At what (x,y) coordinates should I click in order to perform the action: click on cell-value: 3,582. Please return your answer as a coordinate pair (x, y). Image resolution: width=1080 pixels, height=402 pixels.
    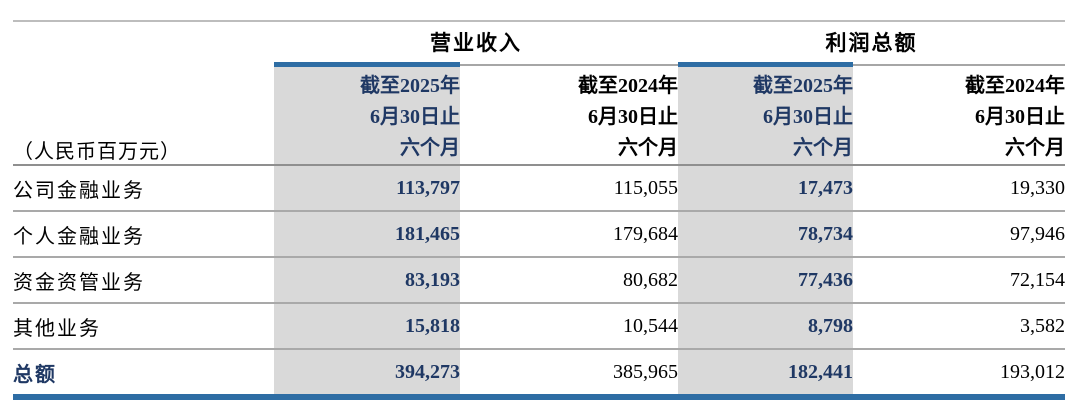
    Looking at the image, I should click on (959, 326).